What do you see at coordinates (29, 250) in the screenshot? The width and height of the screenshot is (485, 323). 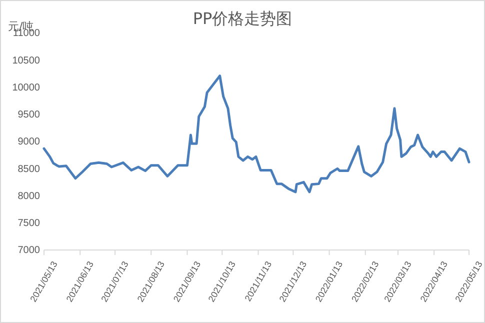 I see `y-tick-label: 7000` at bounding box center [29, 250].